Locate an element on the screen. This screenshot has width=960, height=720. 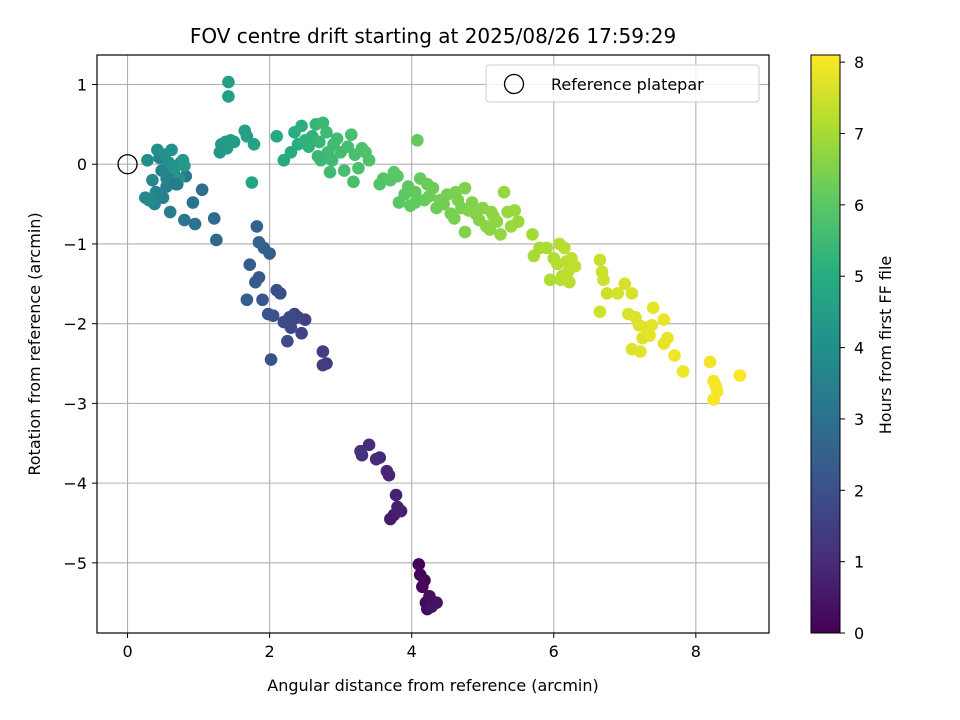
colorbar-label: Hours from first FF file is located at coordinates (885, 345).